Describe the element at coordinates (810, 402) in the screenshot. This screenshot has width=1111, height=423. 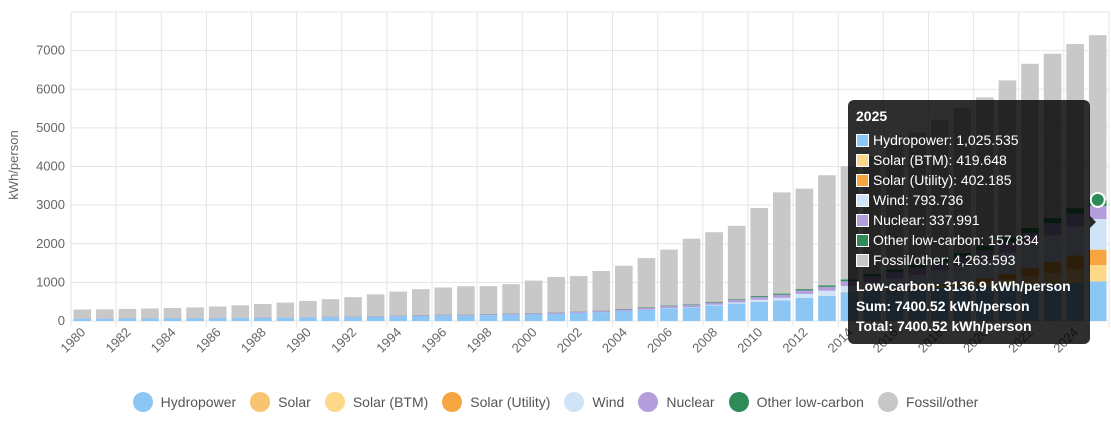
I see `legend-label: Other low-carbon` at that location.